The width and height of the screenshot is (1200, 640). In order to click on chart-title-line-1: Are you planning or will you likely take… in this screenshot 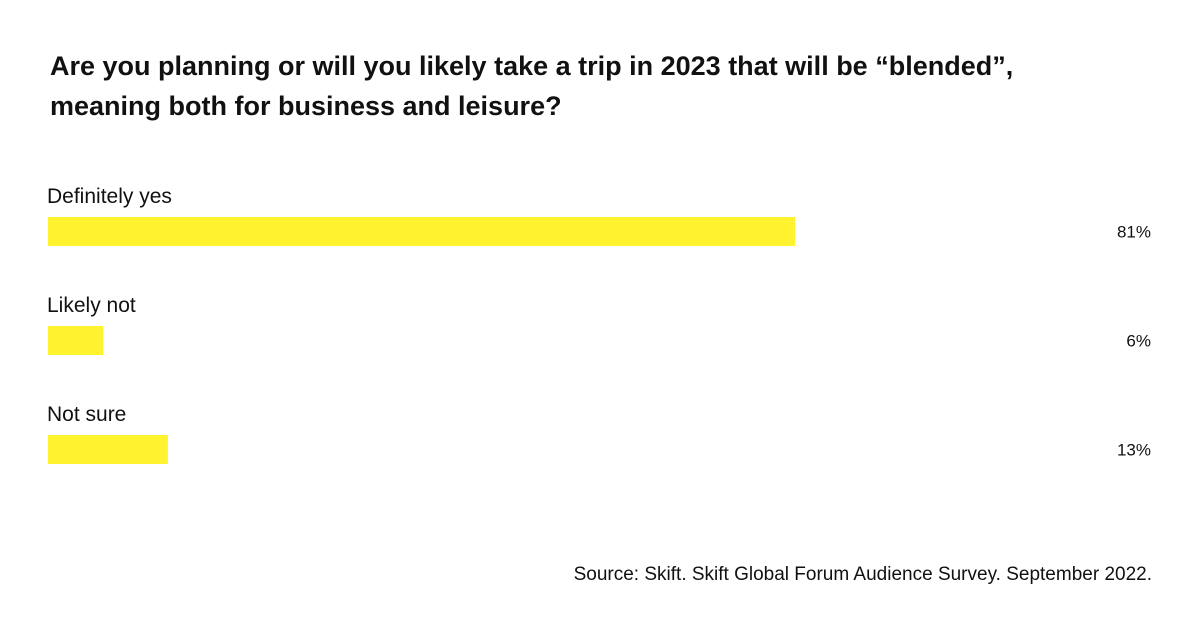, I will do `click(532, 66)`.